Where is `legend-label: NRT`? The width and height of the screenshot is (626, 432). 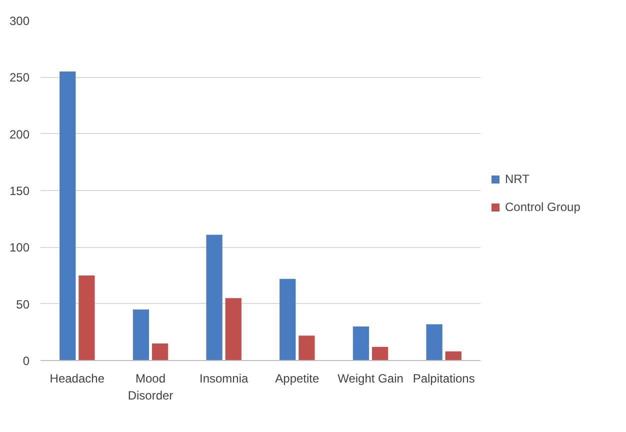 legend-label: NRT is located at coordinates (517, 179).